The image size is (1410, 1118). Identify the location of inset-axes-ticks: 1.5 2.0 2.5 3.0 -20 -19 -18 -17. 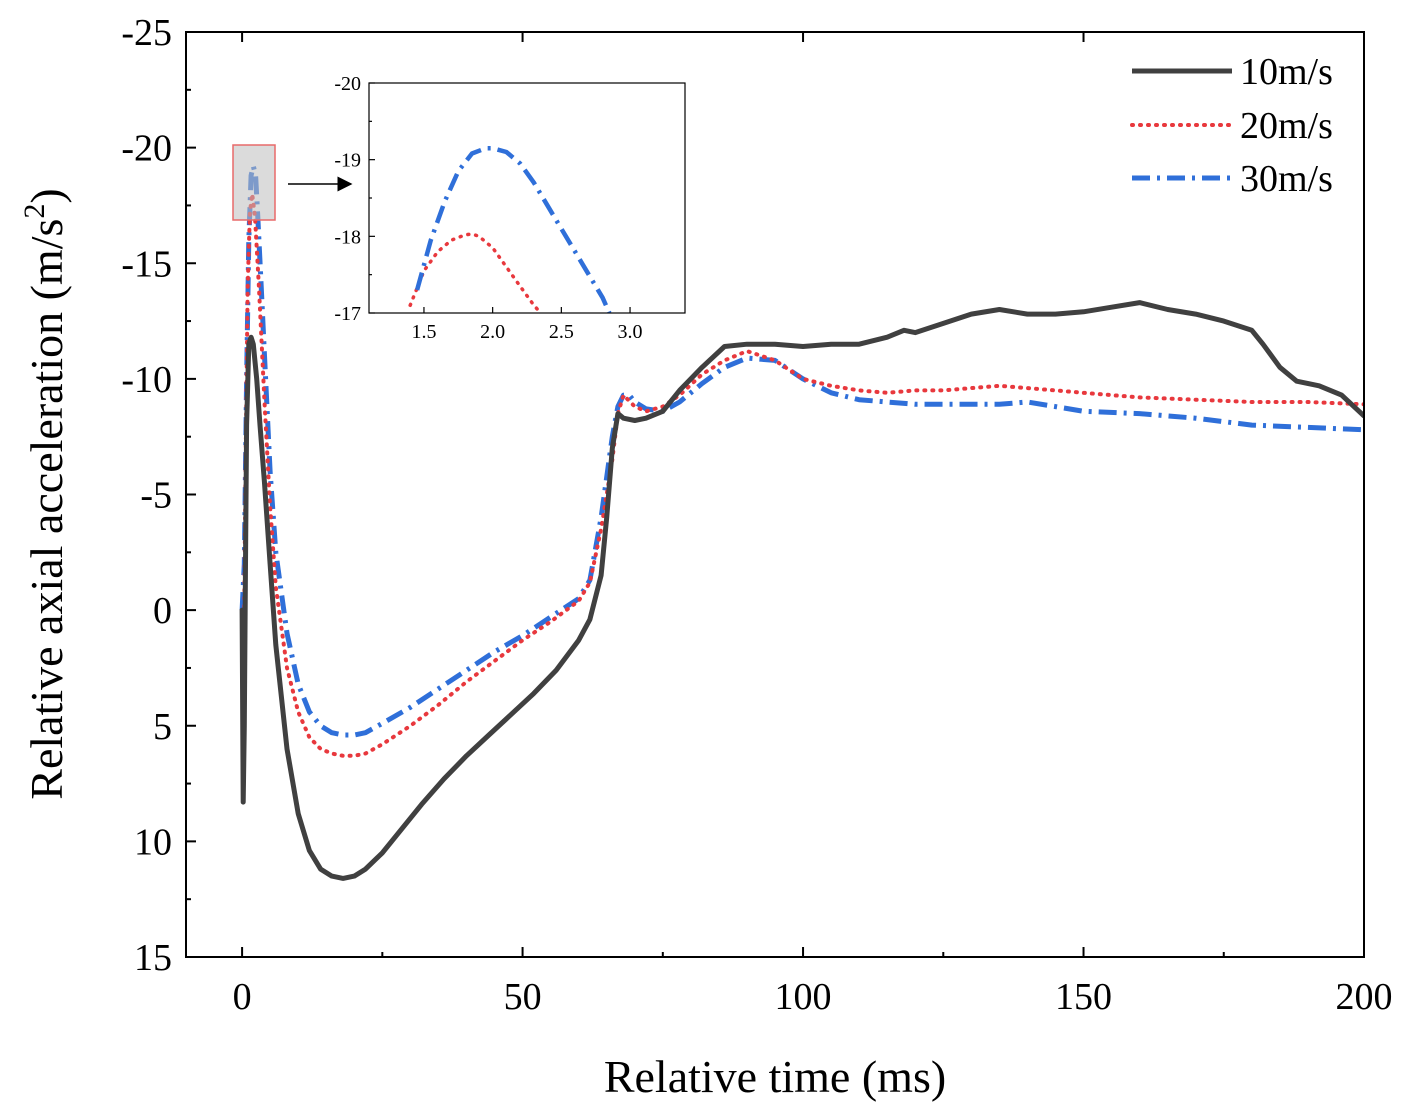
(488, 208).